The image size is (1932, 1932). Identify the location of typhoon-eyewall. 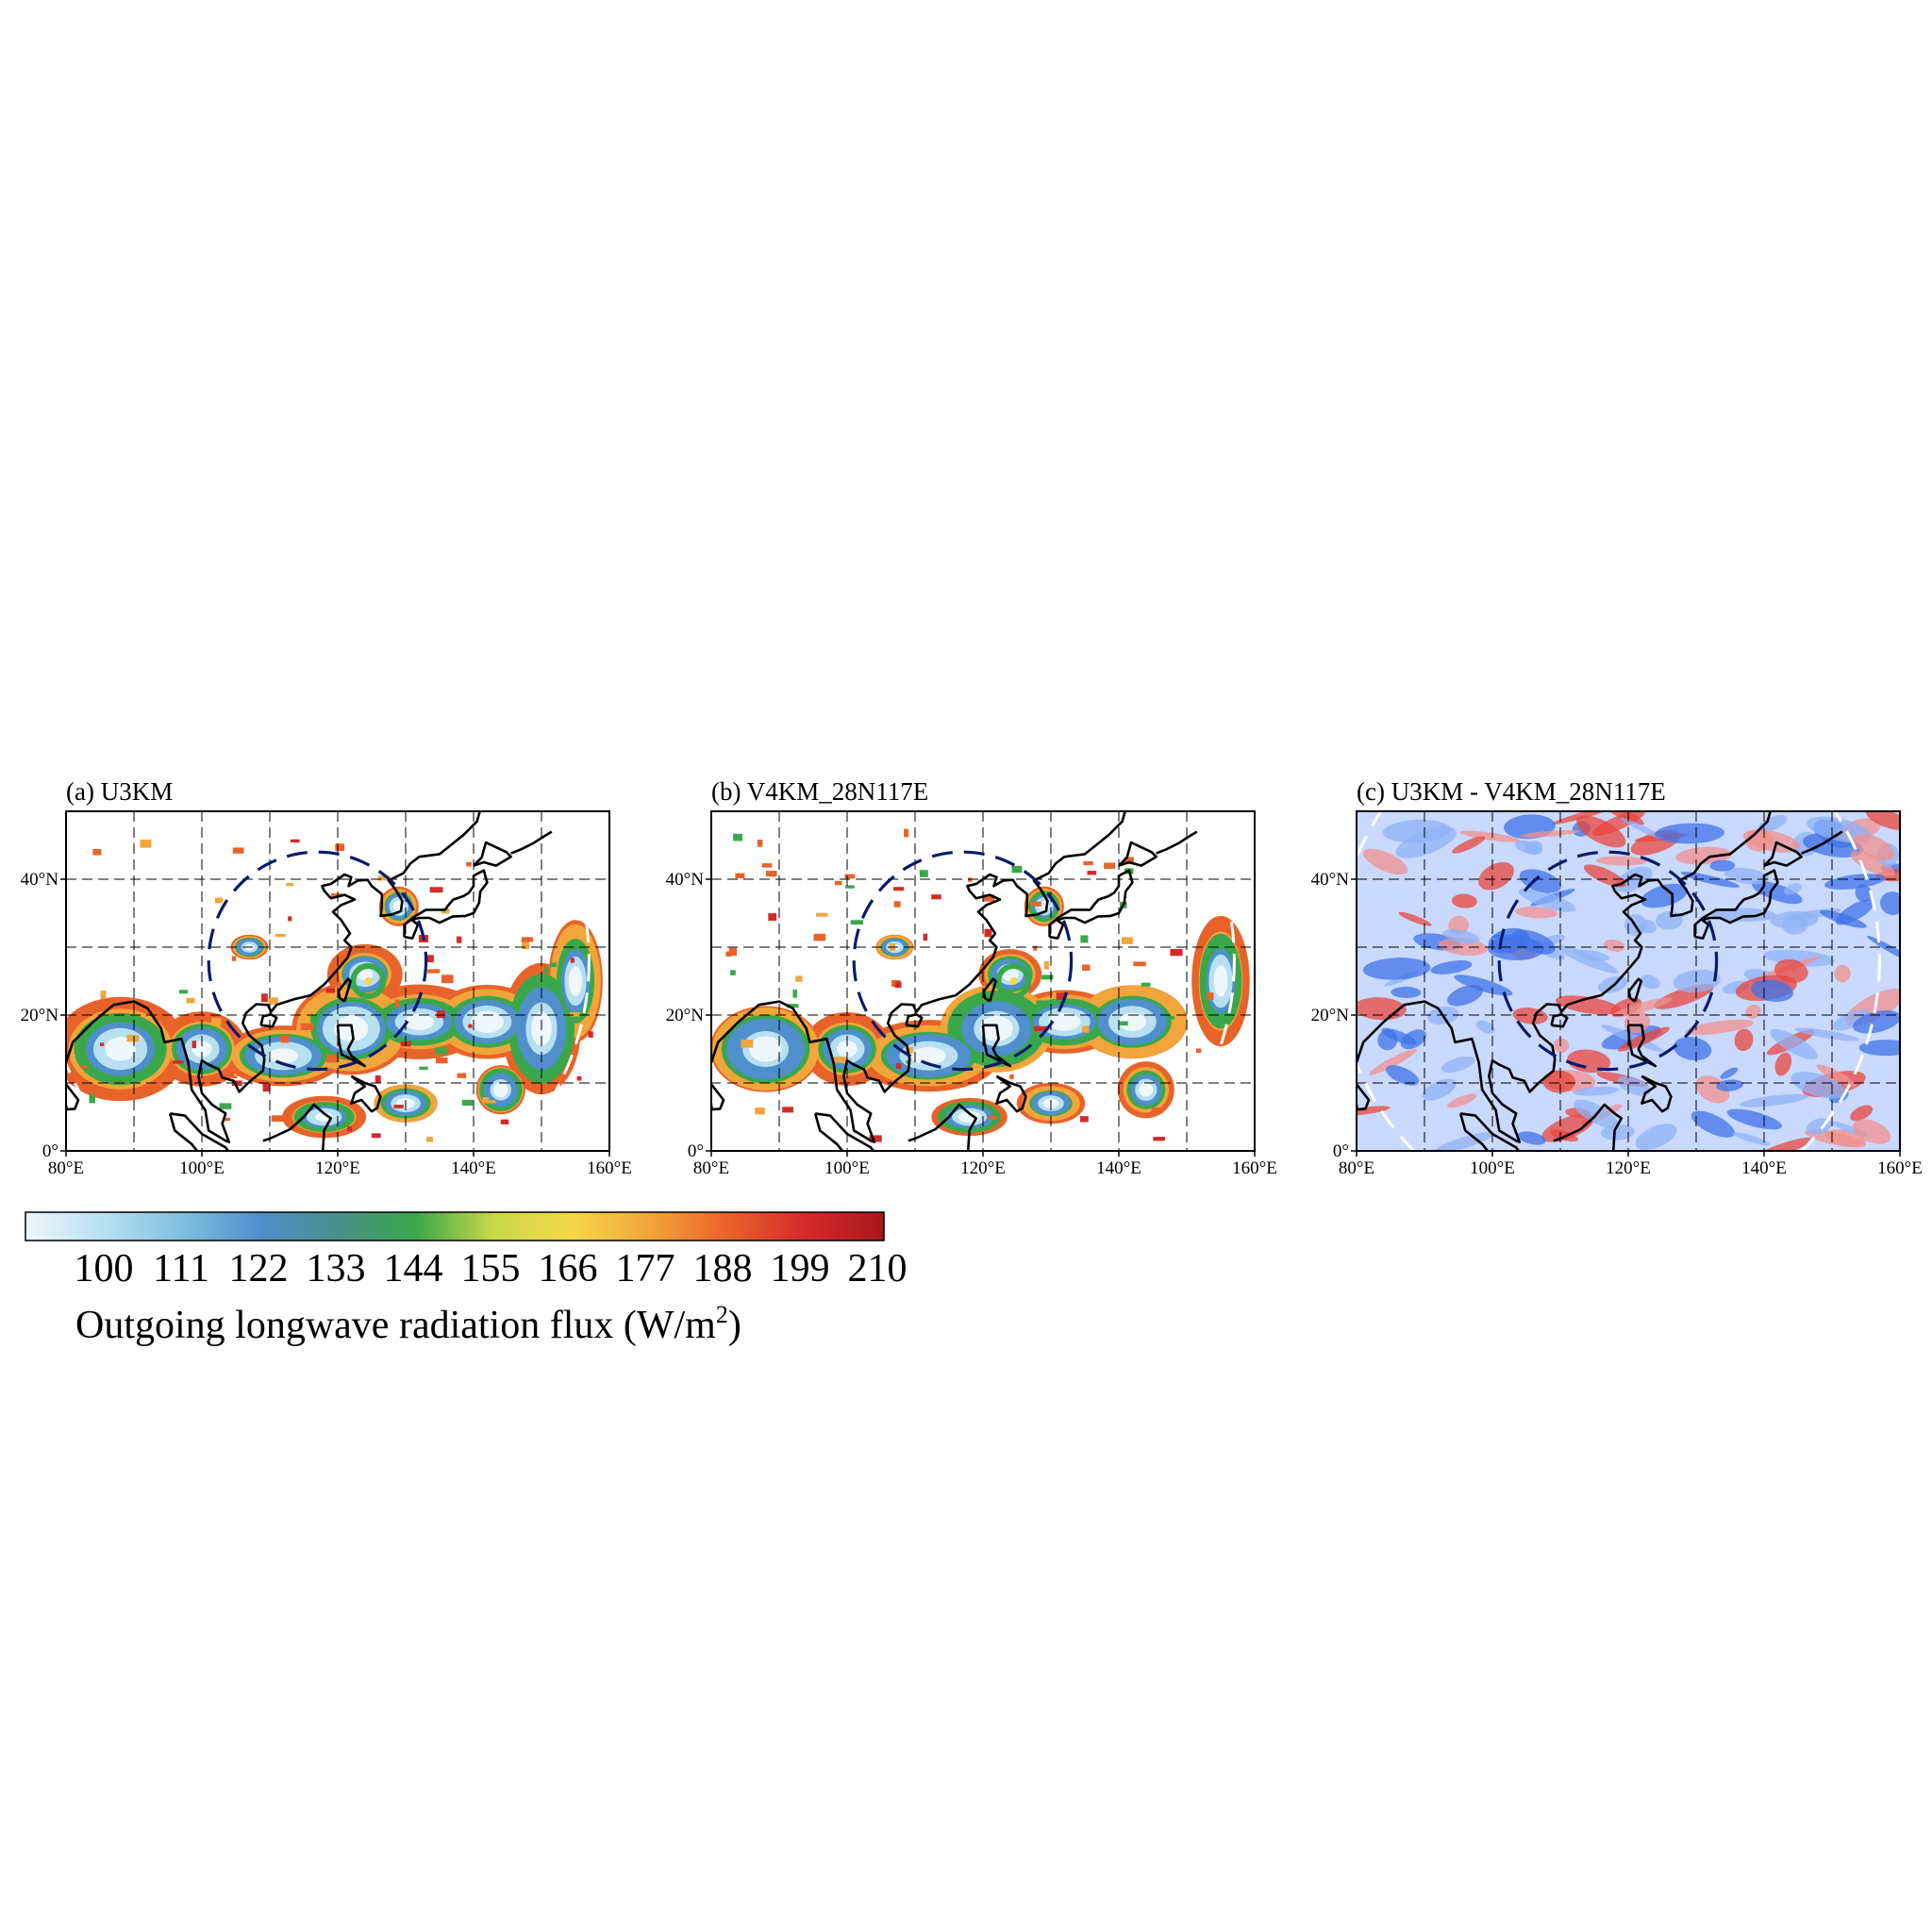
(1013, 981).